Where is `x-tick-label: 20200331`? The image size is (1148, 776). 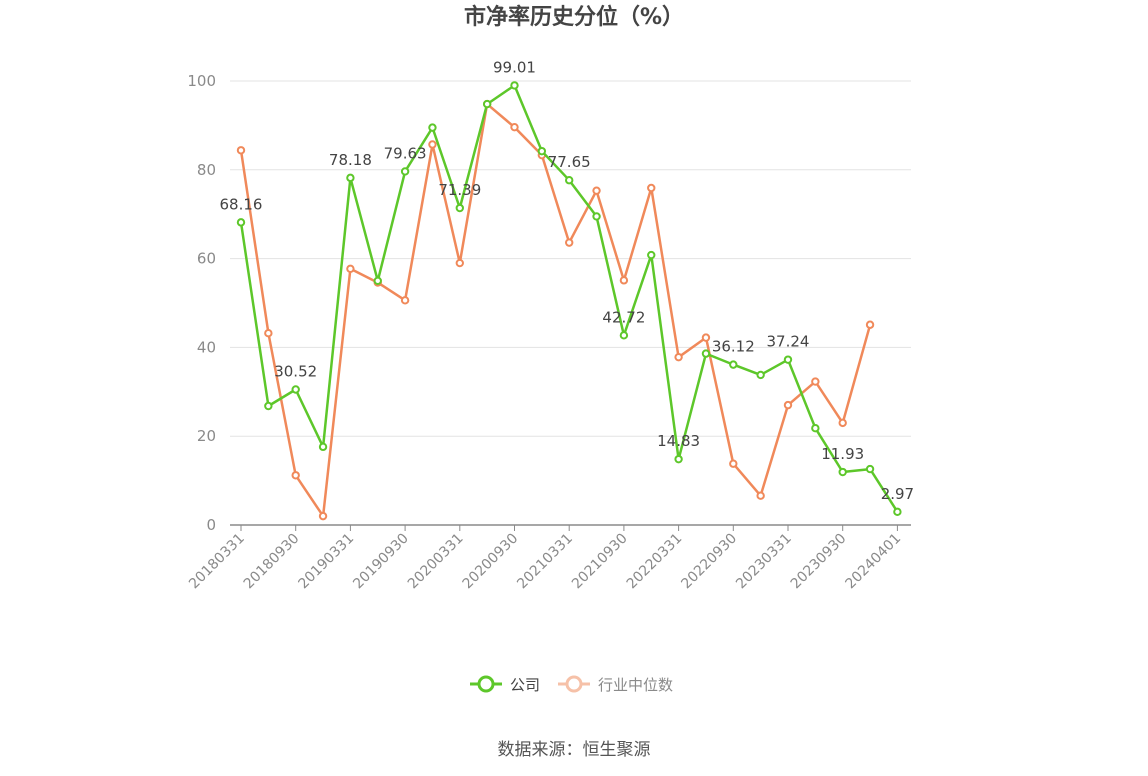
x-tick-label: 20200331 is located at coordinates (436, 562).